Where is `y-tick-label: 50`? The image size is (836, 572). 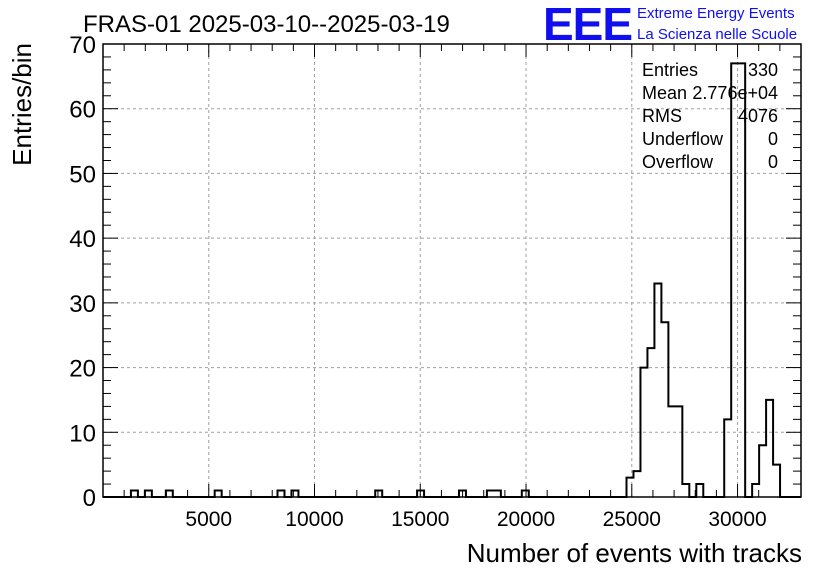 y-tick-label: 50 is located at coordinates (82, 174).